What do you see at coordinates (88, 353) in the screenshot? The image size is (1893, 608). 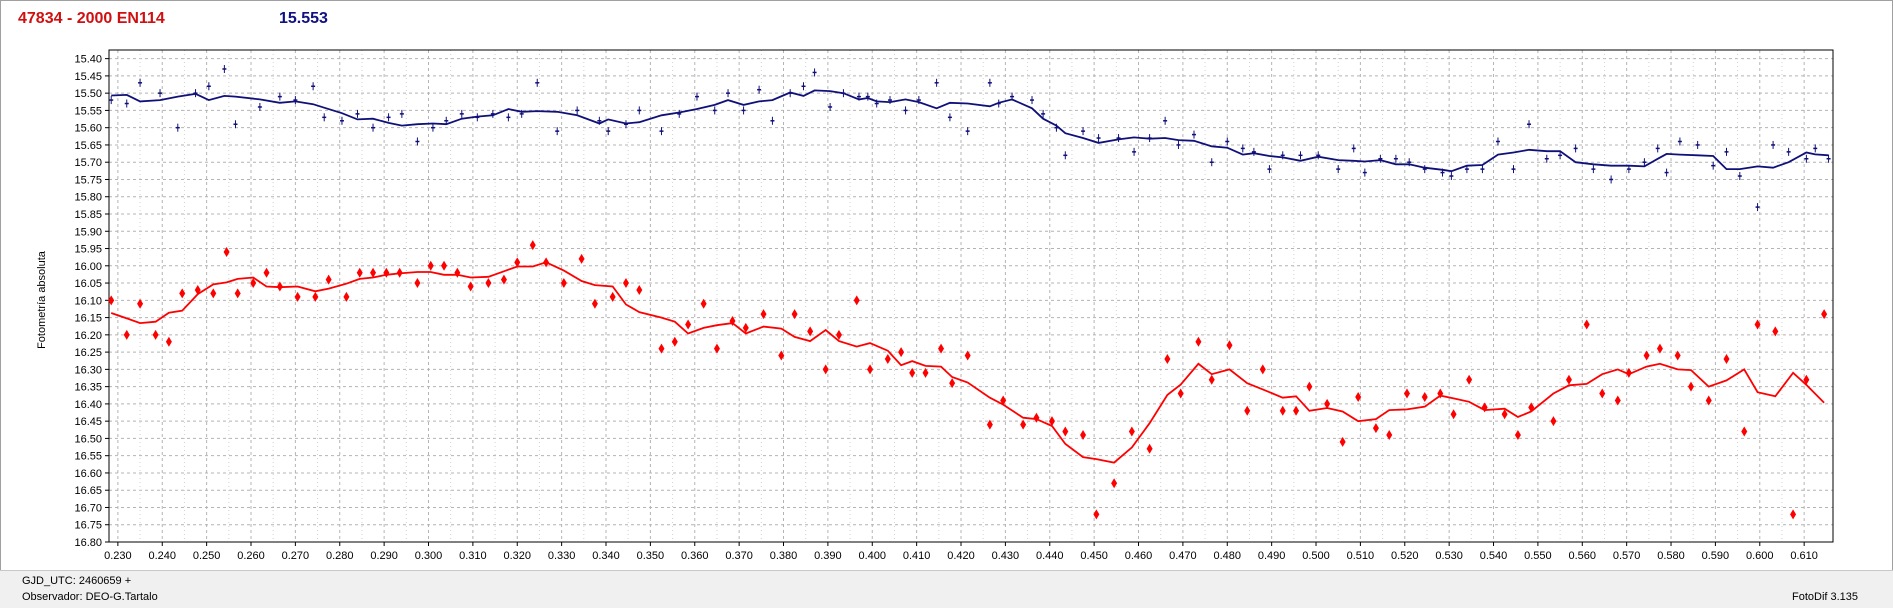 I see `y-tick-label: 16.25` at bounding box center [88, 353].